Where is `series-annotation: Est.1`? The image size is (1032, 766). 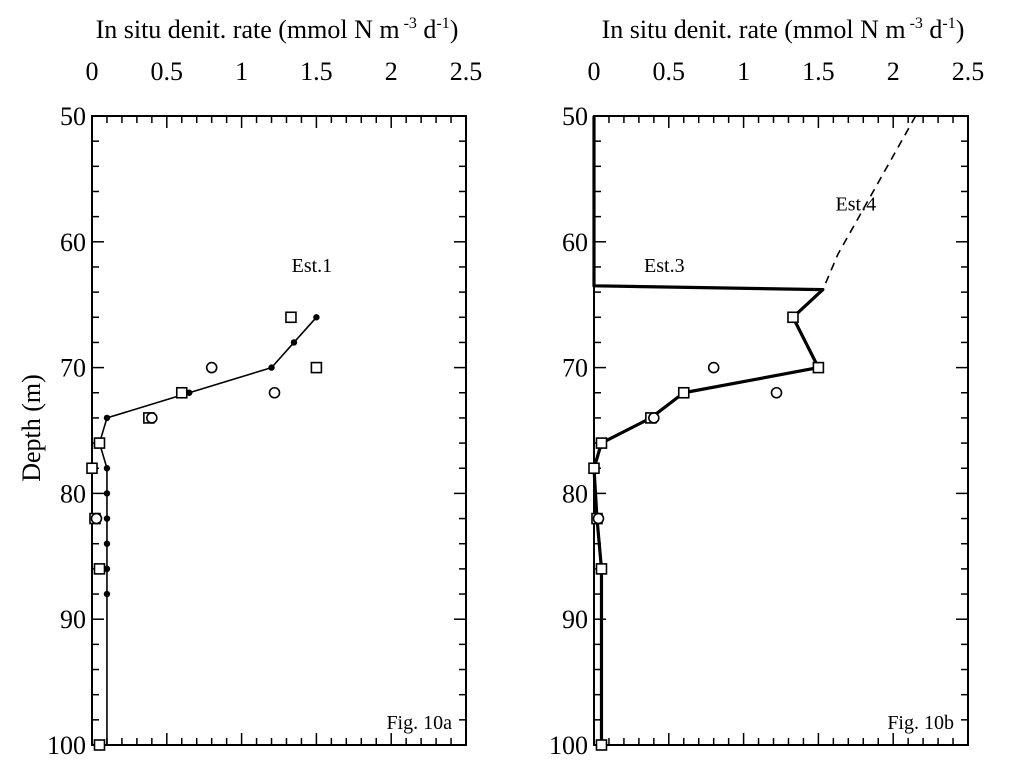
series-annotation: Est.1 is located at coordinates (312, 266).